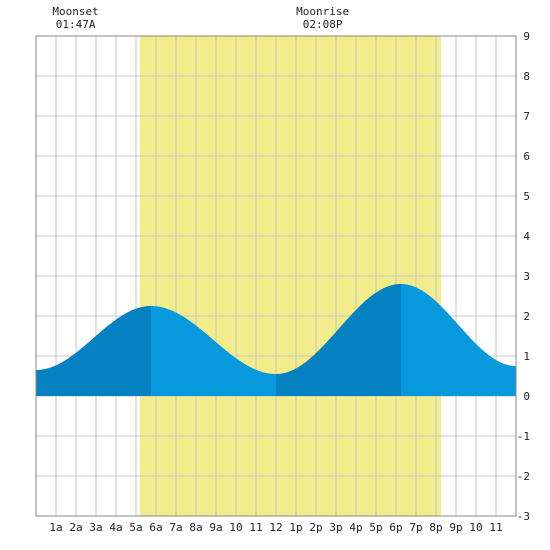 This screenshot has height=550, width=550. I want to click on y-tick-label: 9, so click(526, 36).